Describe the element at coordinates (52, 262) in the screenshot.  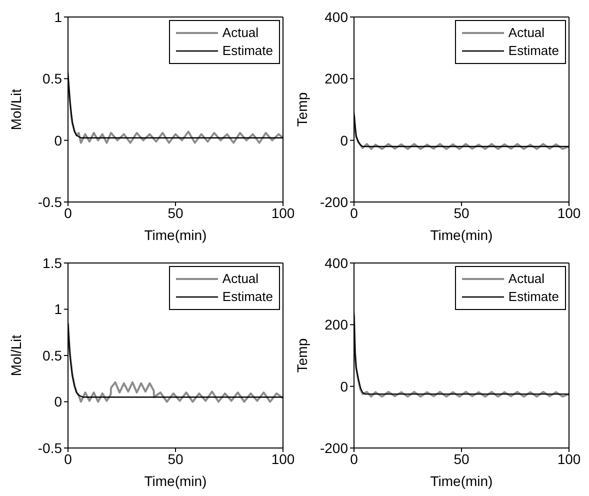
I see `y-tick-label: 1.5` at that location.